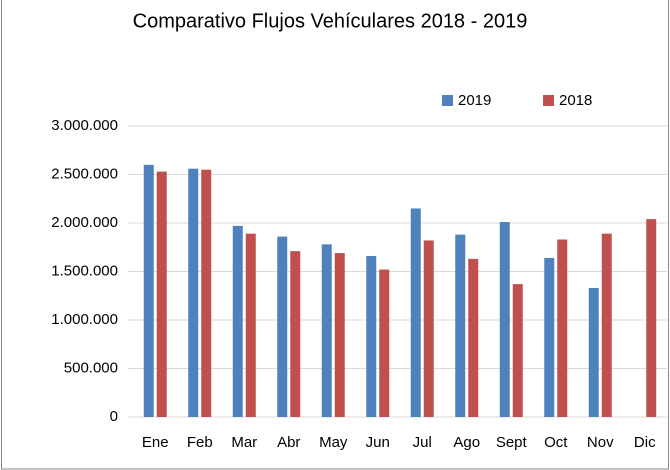 The height and width of the screenshot is (470, 670). What do you see at coordinates (155, 442) in the screenshot?
I see `x-tick-label: Ene` at bounding box center [155, 442].